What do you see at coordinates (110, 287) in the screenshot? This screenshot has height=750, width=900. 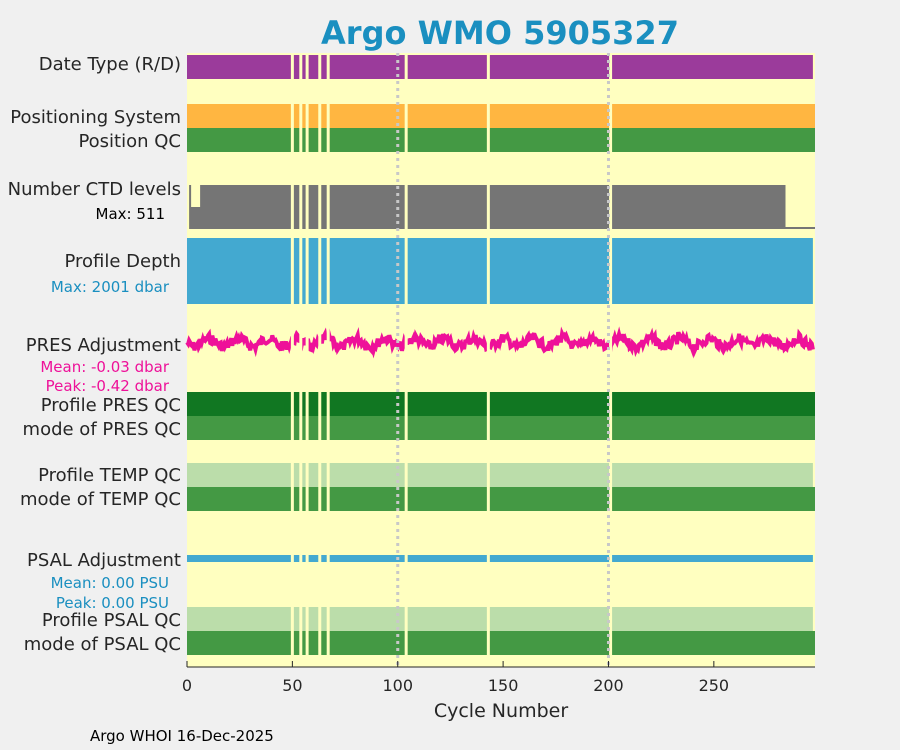 I see `row-sublabel-profile-depth: Max: 2001 dbar` at bounding box center [110, 287].